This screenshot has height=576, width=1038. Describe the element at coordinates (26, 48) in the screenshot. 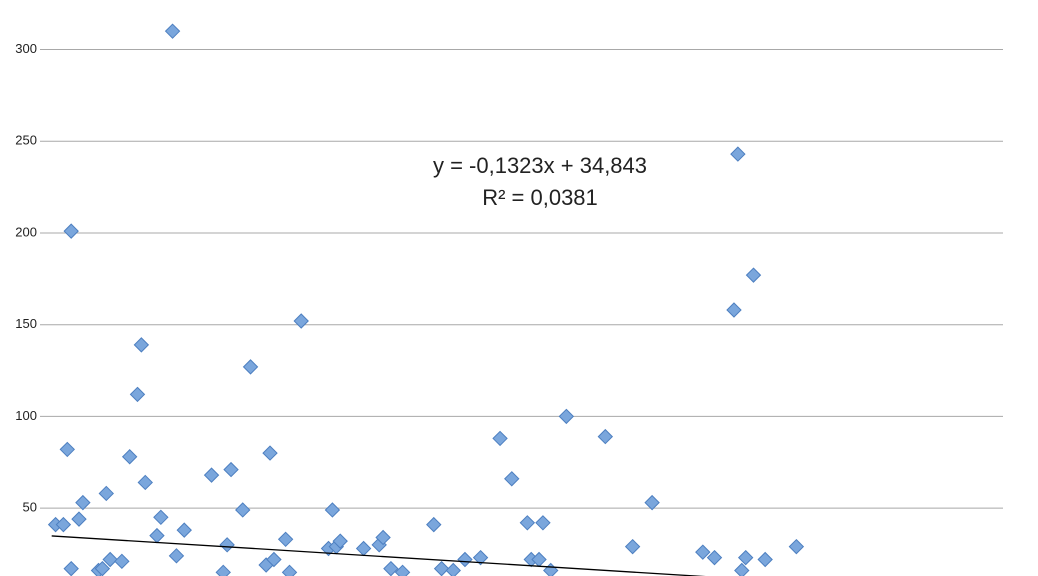

I see `y-tick-label: 300` at that location.